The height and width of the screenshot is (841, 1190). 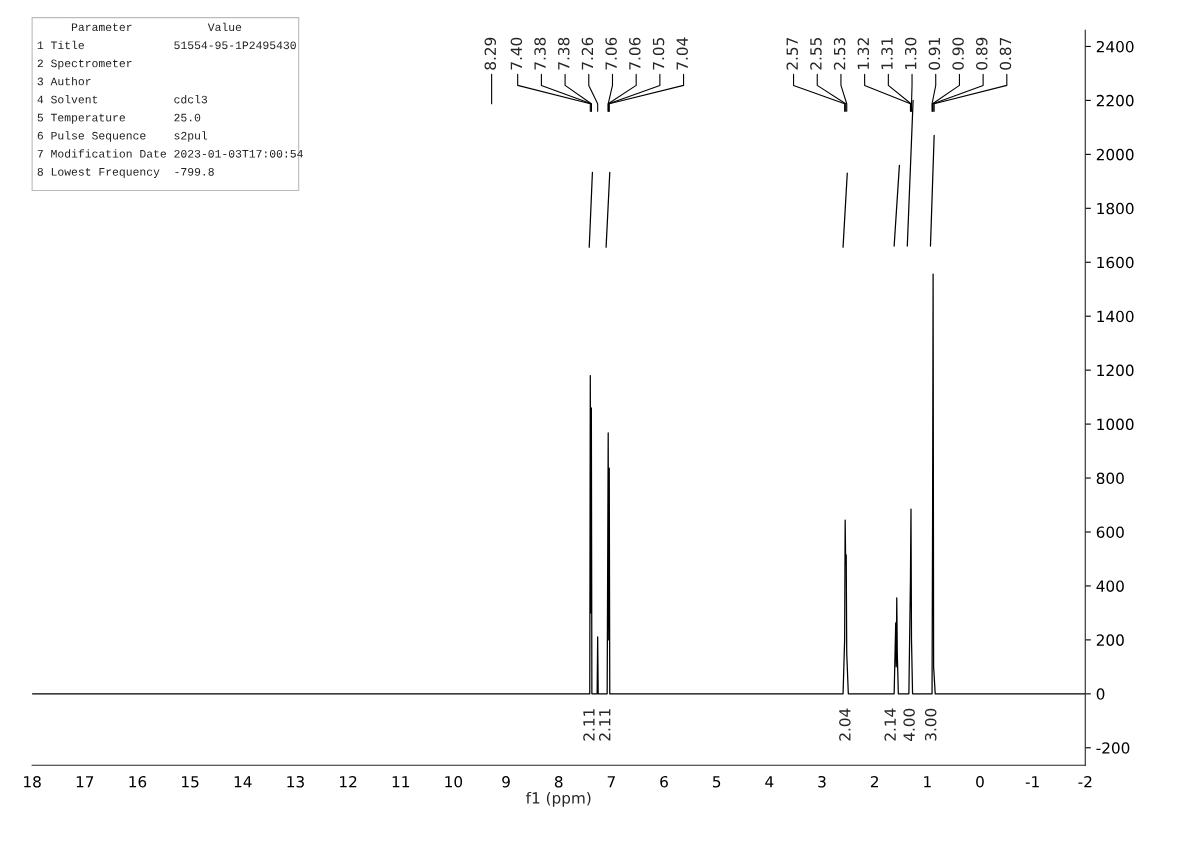 I want to click on x-tick-label: 0, so click(x=980, y=782).